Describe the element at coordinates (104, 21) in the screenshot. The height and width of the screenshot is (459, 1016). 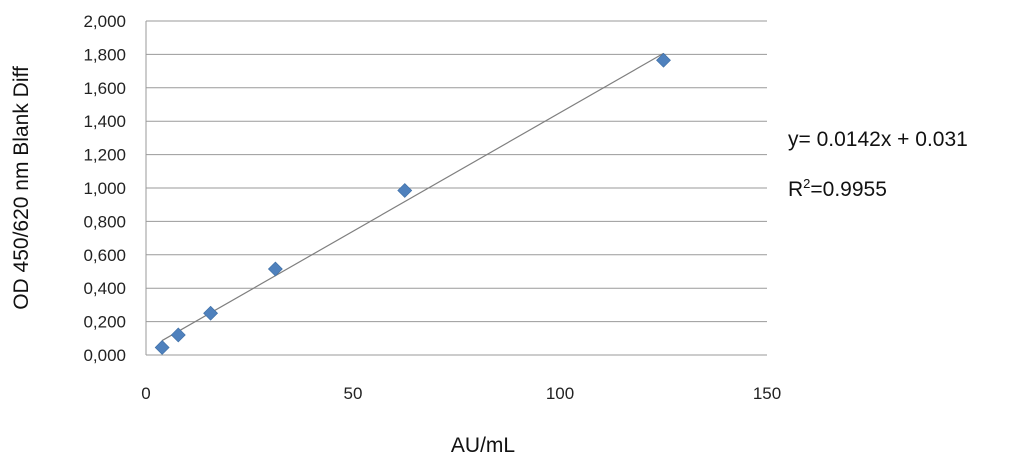
I see `y-tick-label-10: 2,000` at that location.